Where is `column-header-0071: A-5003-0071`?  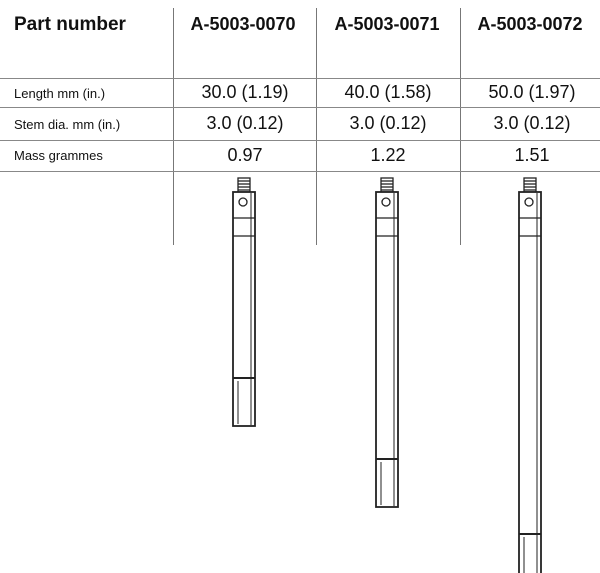 column-header-0071: A-5003-0071 is located at coordinates (387, 24).